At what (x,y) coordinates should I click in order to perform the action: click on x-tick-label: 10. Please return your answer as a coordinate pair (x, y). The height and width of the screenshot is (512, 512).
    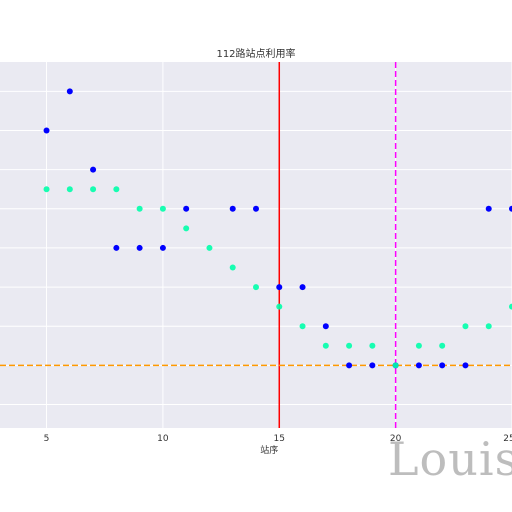
    Looking at the image, I should click on (163, 439).